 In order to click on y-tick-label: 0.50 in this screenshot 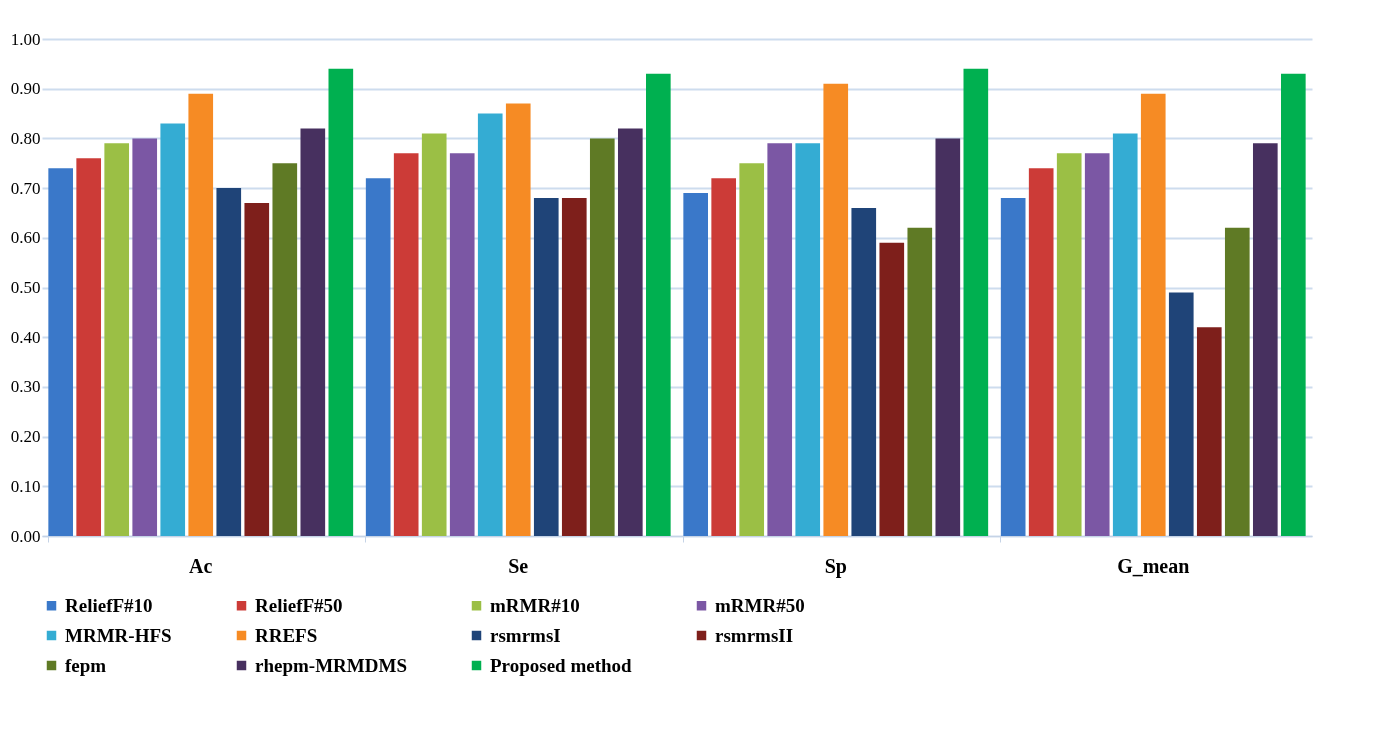, I will do `click(25, 287)`.